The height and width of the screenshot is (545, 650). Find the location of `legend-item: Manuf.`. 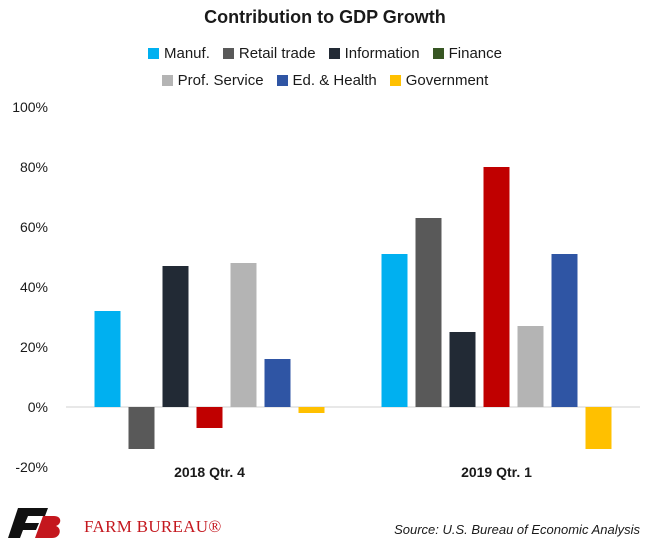

legend-item: Manuf. is located at coordinates (179, 53).